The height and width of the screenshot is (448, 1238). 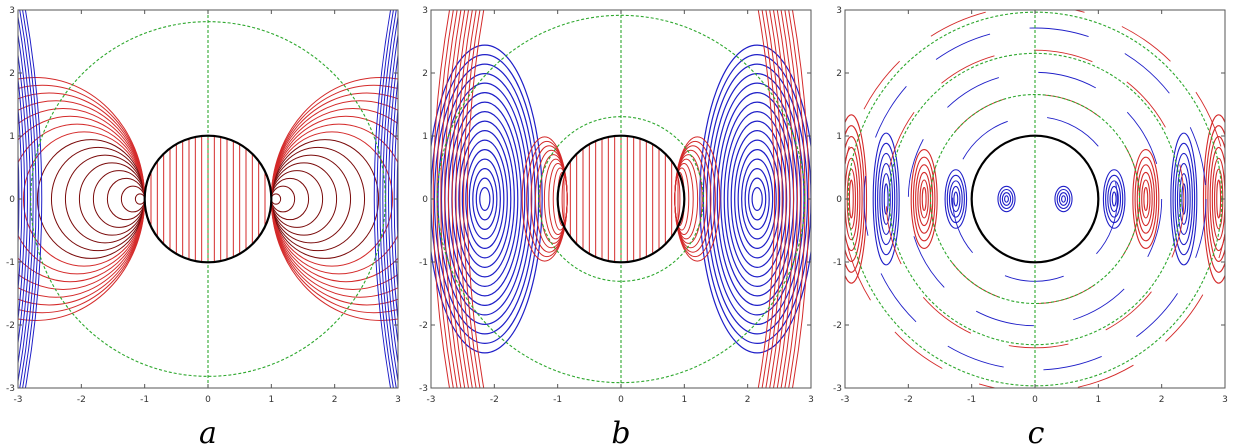 I want to click on x-tick-label: -2, so click(x=81, y=400).